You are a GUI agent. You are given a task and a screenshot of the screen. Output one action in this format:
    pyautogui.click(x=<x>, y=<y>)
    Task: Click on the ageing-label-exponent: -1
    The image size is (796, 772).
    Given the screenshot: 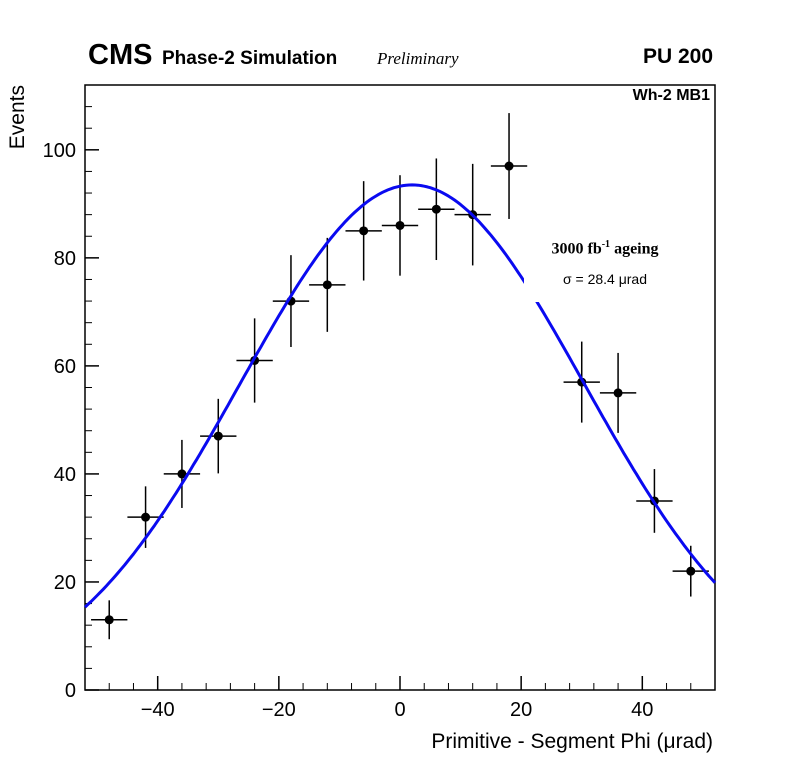 What is the action you would take?
    pyautogui.click(x=606, y=244)
    